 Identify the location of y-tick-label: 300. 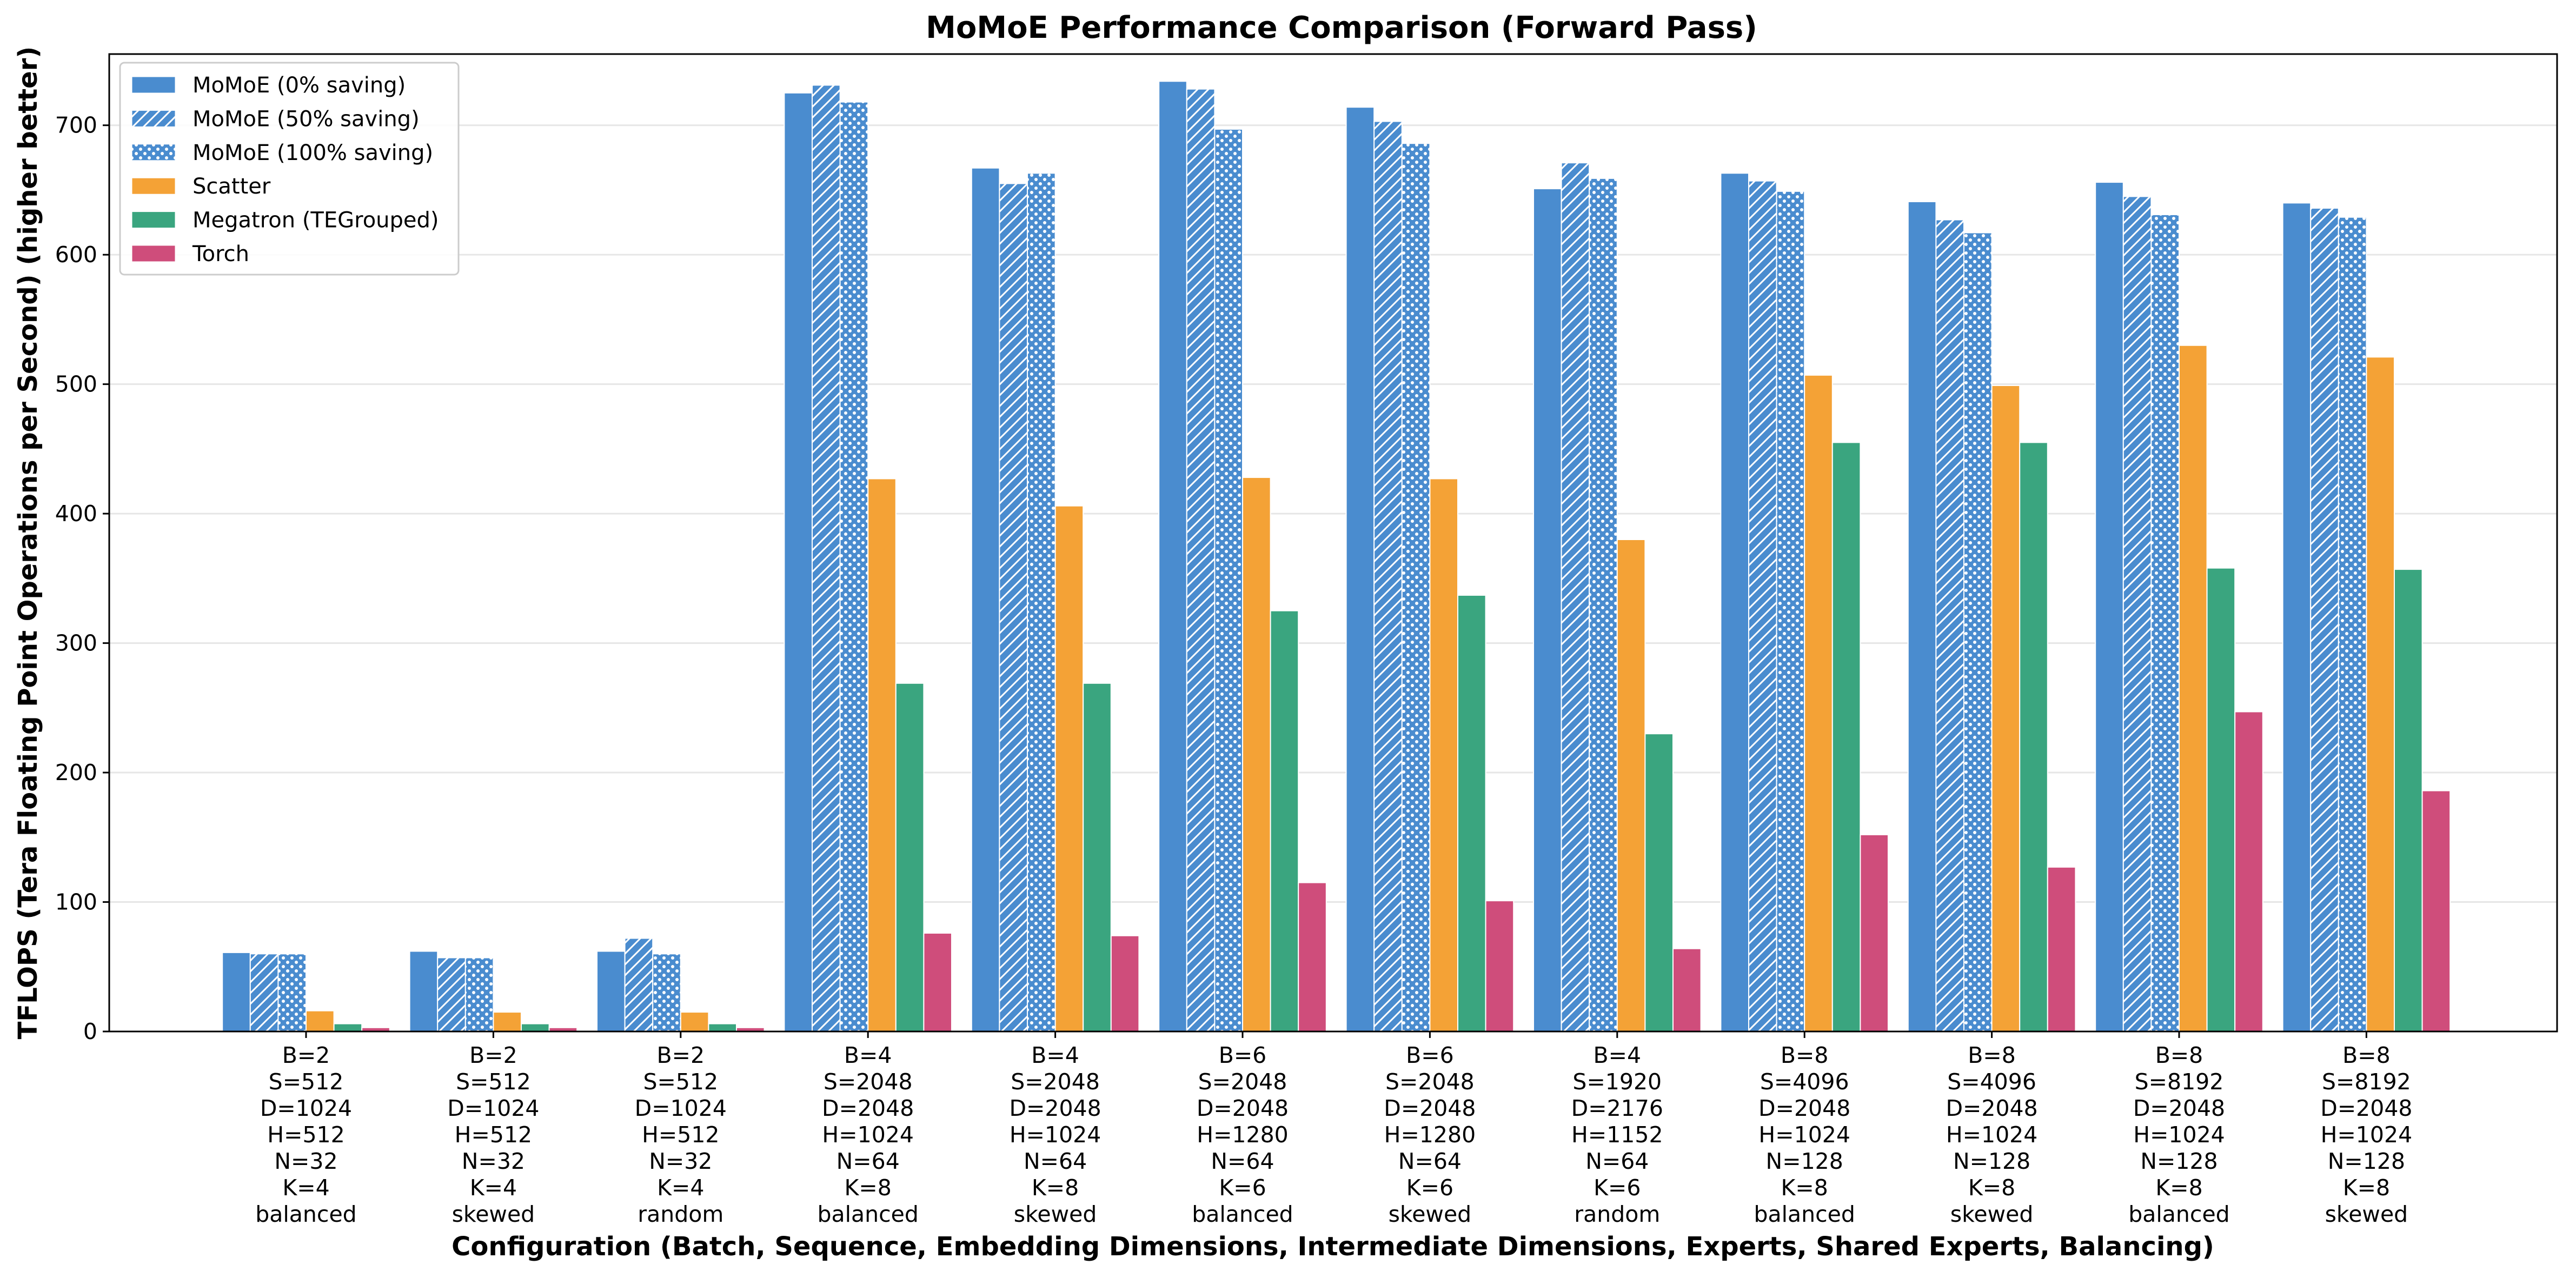
(76, 643).